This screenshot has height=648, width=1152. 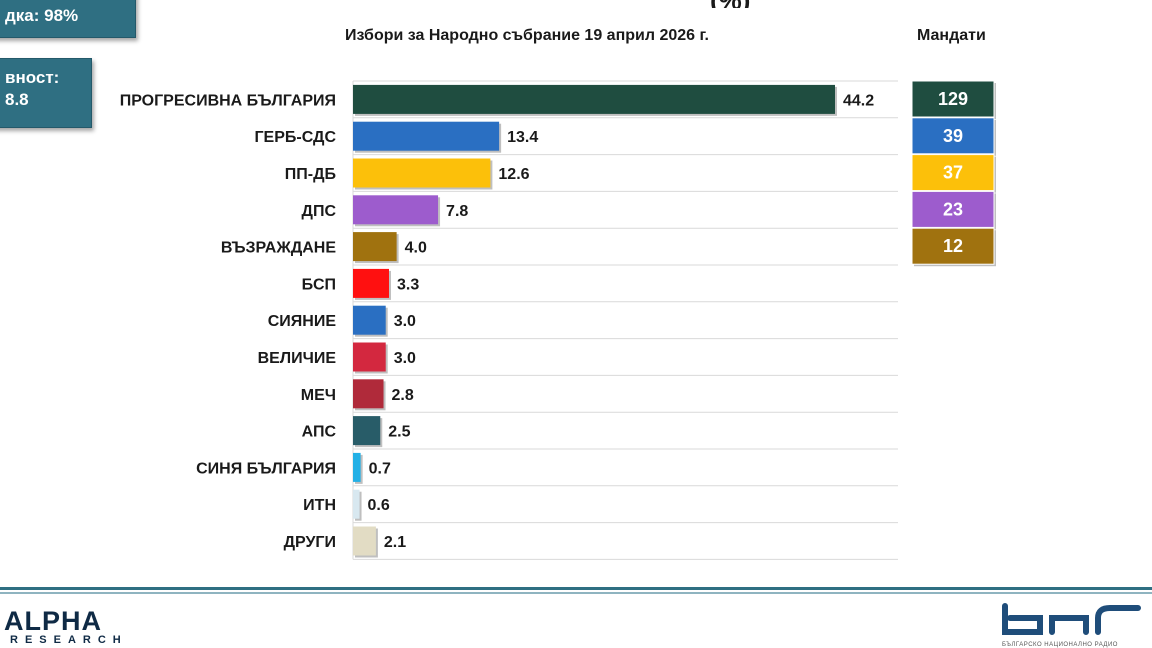 What do you see at coordinates (319, 505) in the screenshot?
I see `category-label: ИТН` at bounding box center [319, 505].